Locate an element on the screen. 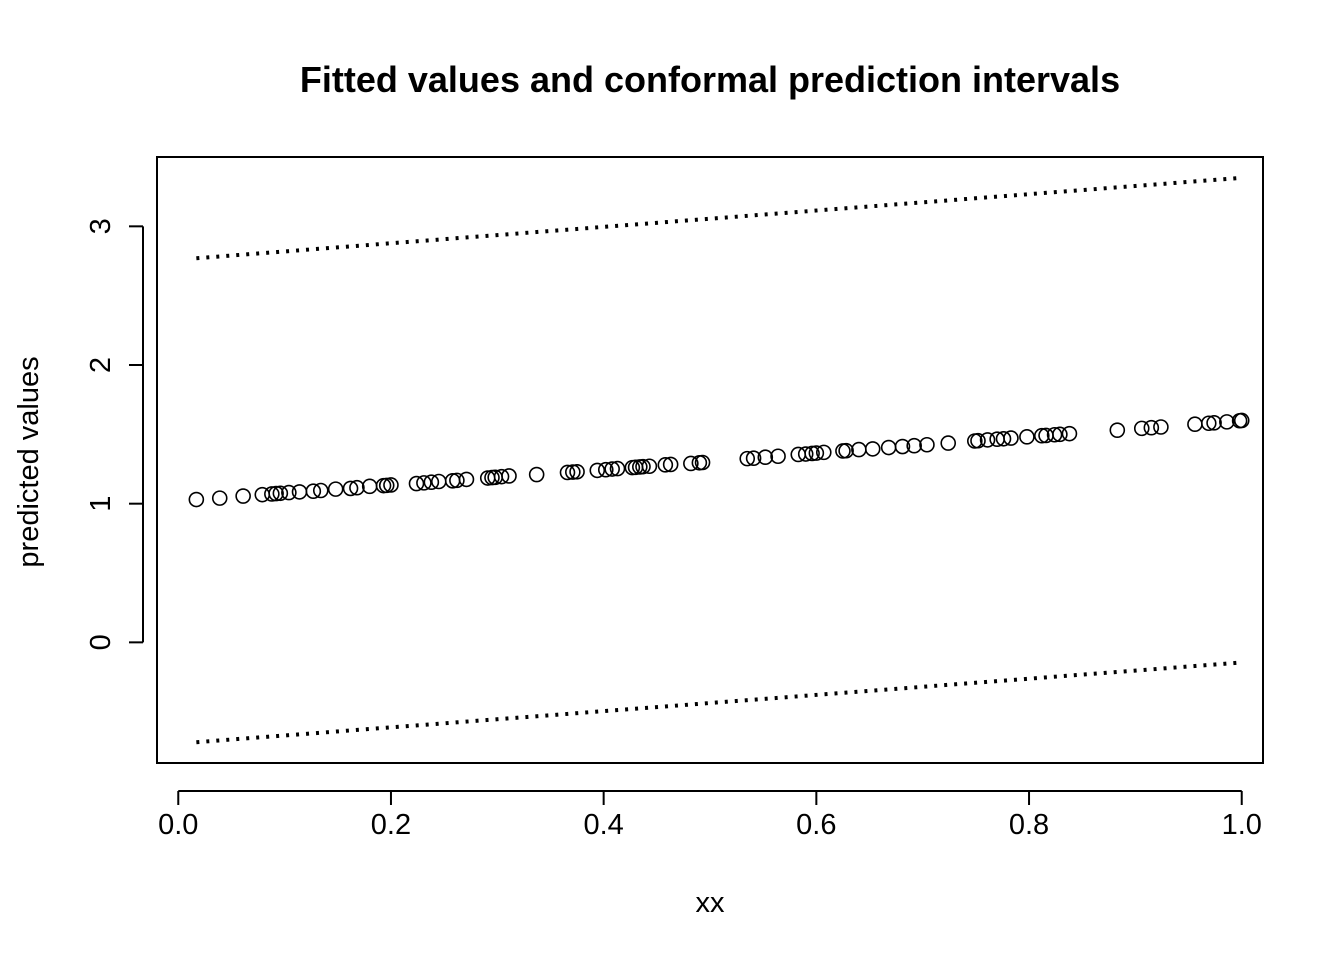 The height and width of the screenshot is (960, 1344). y-axis-label: predicted values is located at coordinates (29, 461).